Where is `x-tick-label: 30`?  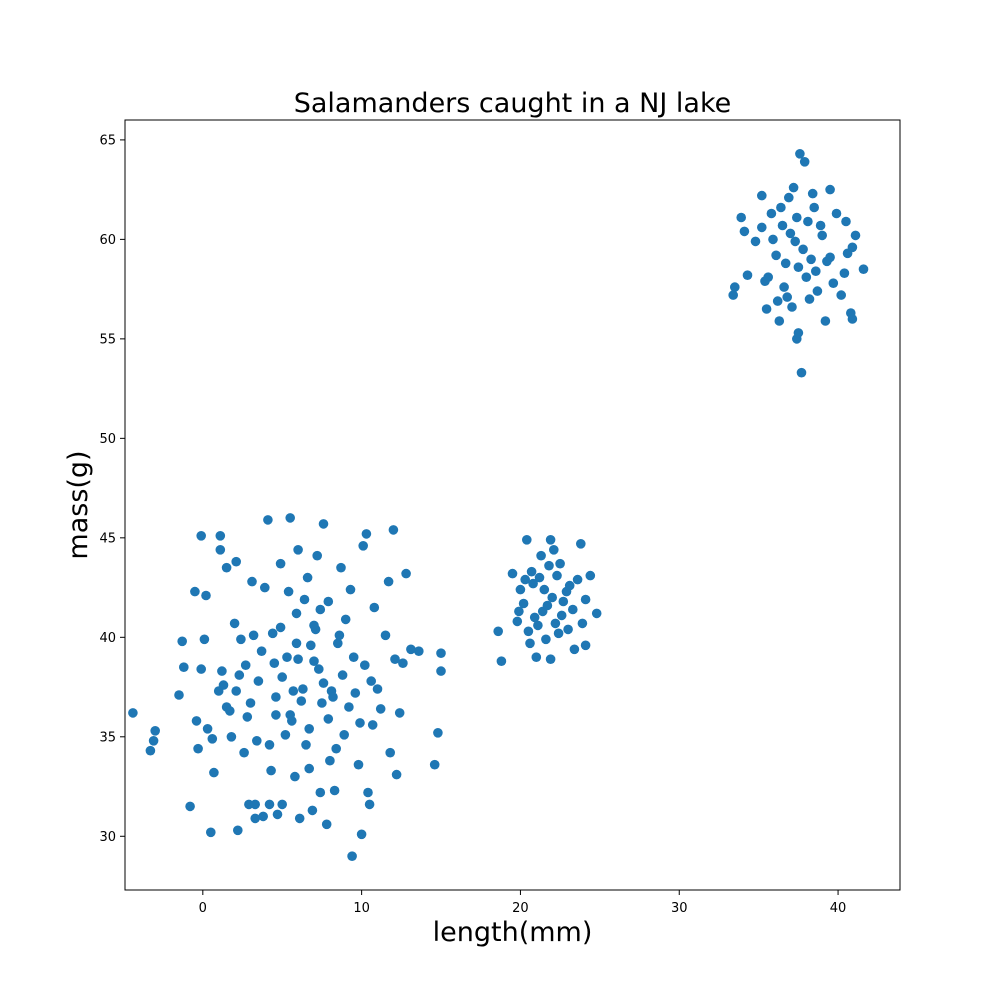 x-tick-label: 30 is located at coordinates (679, 908).